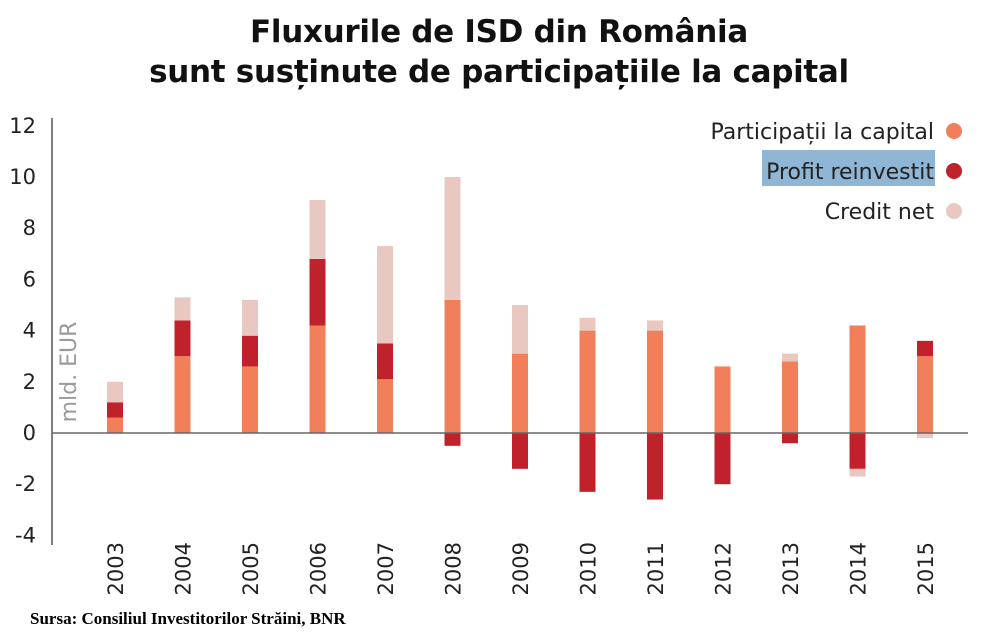 The image size is (998, 643). I want to click on x-tick-label: 2015, so click(926, 568).